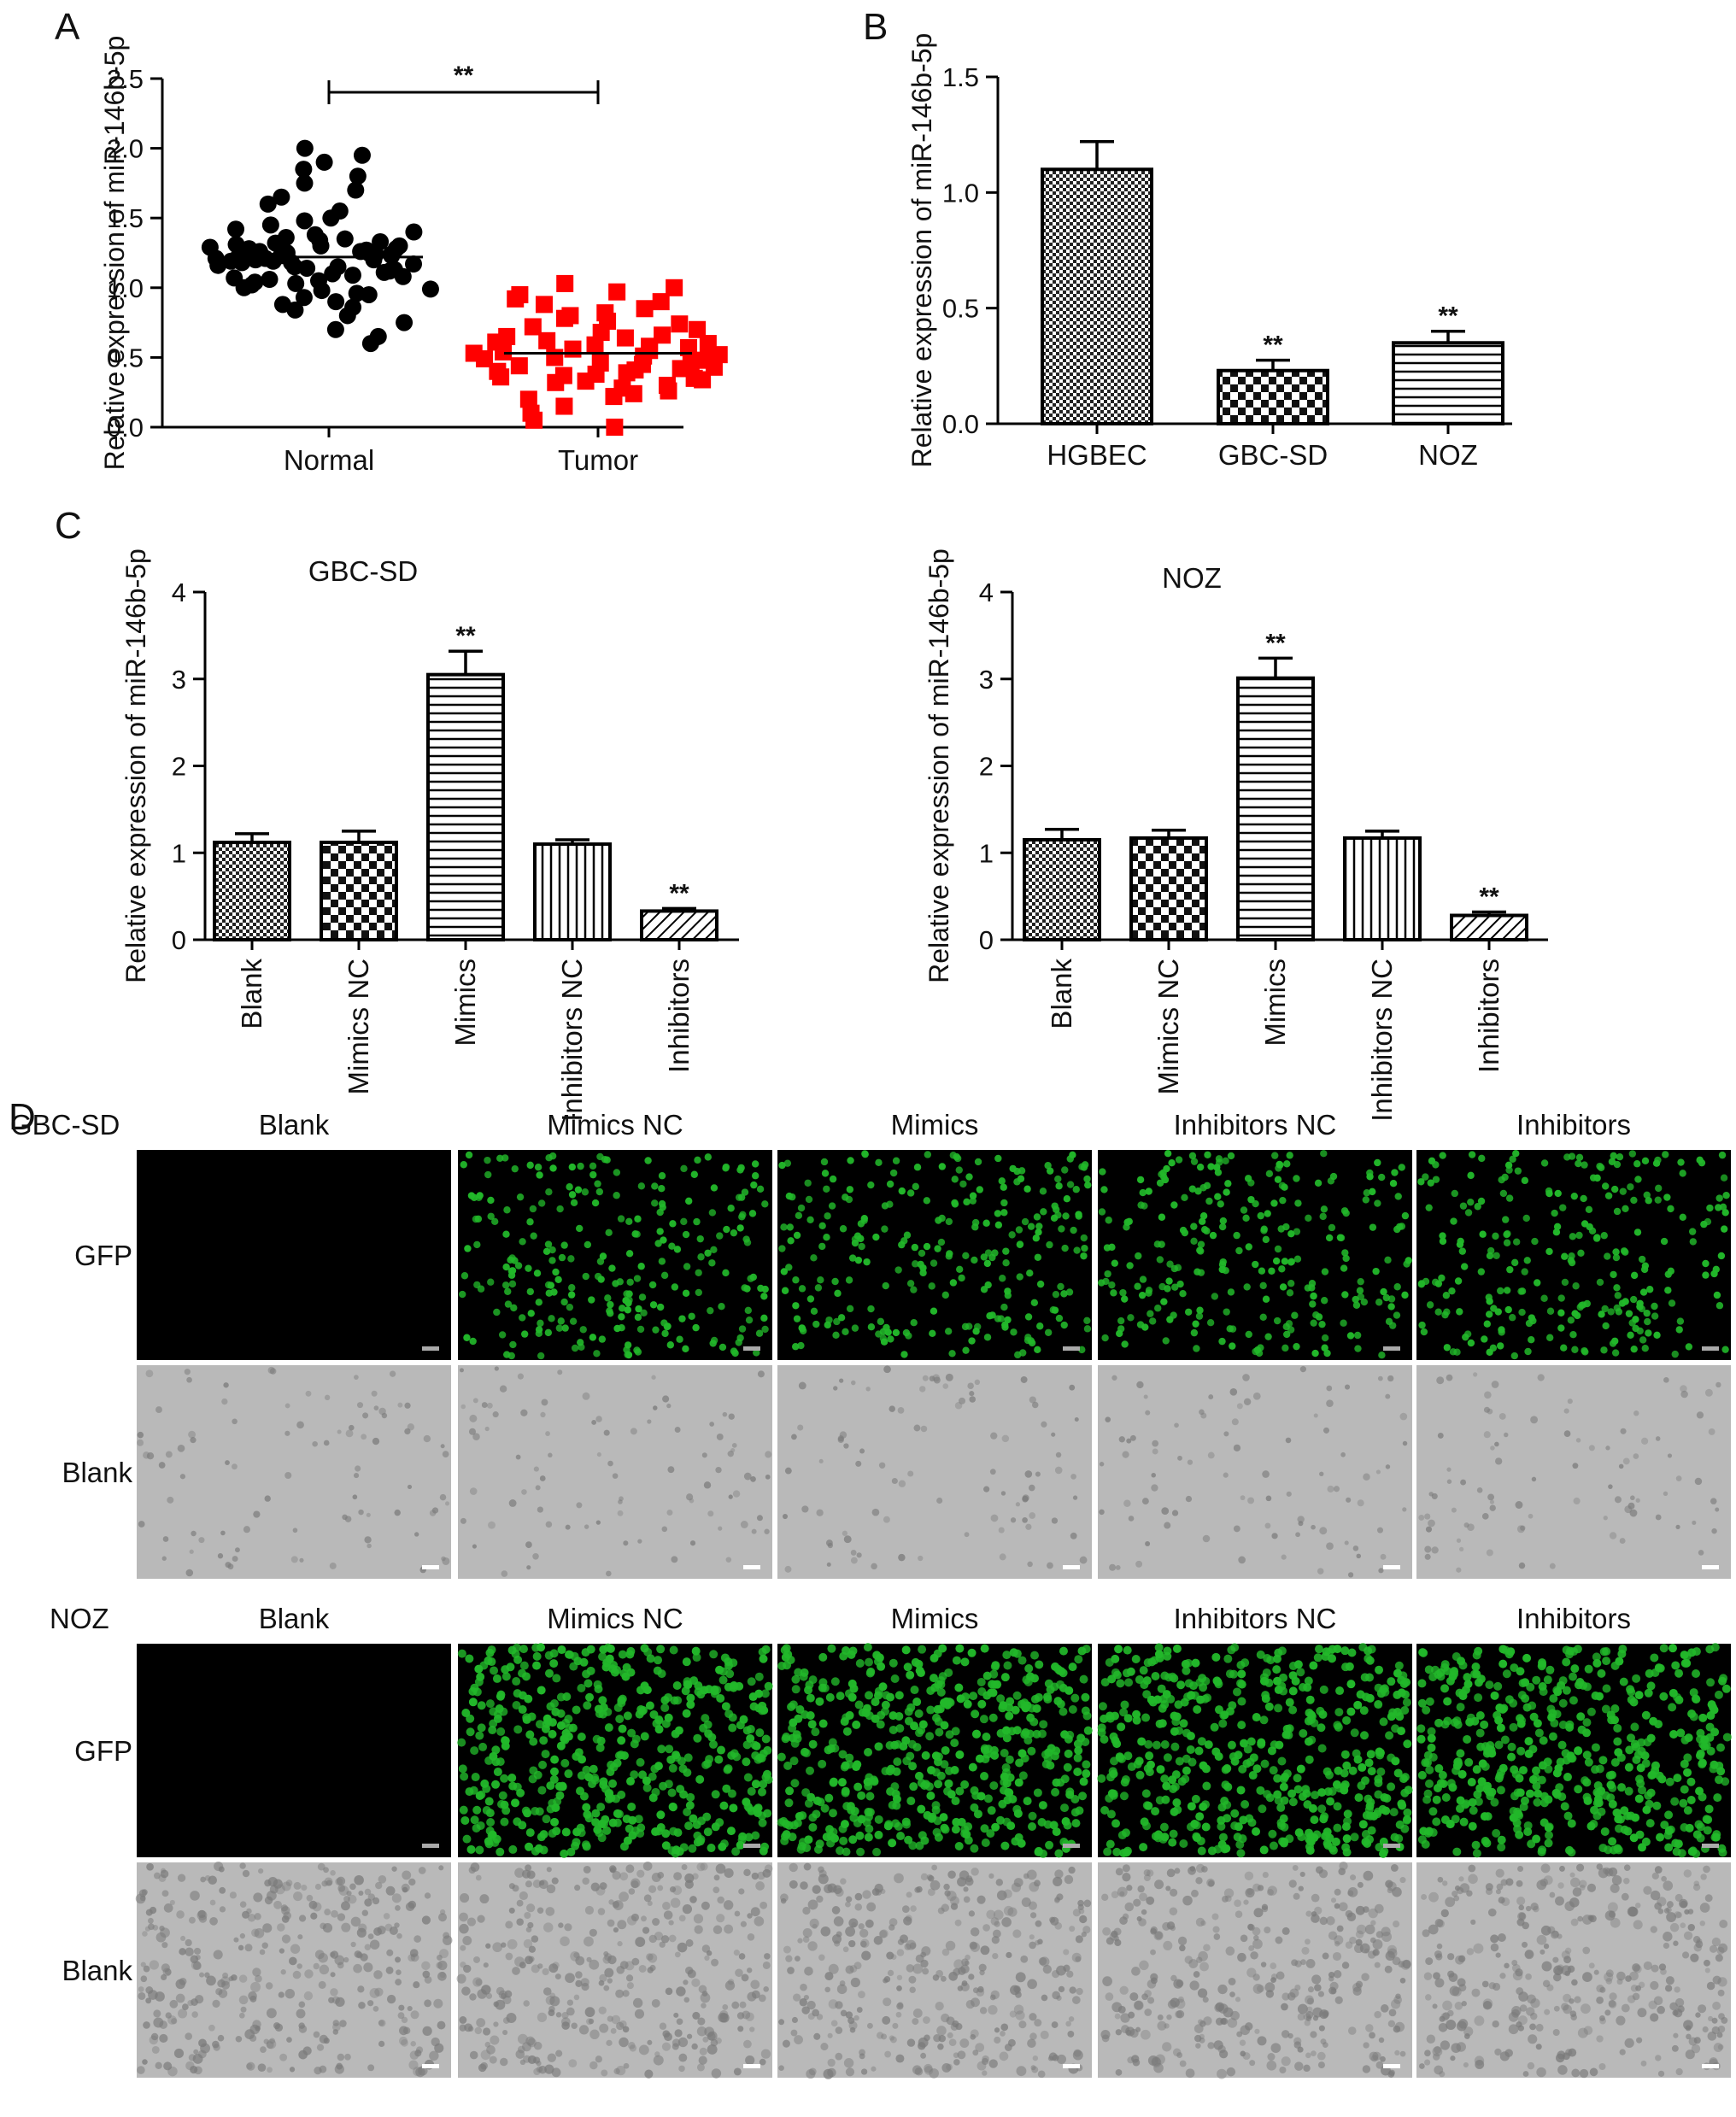 The height and width of the screenshot is (2117, 1736). I want to click on bar, so click(1276, 808).